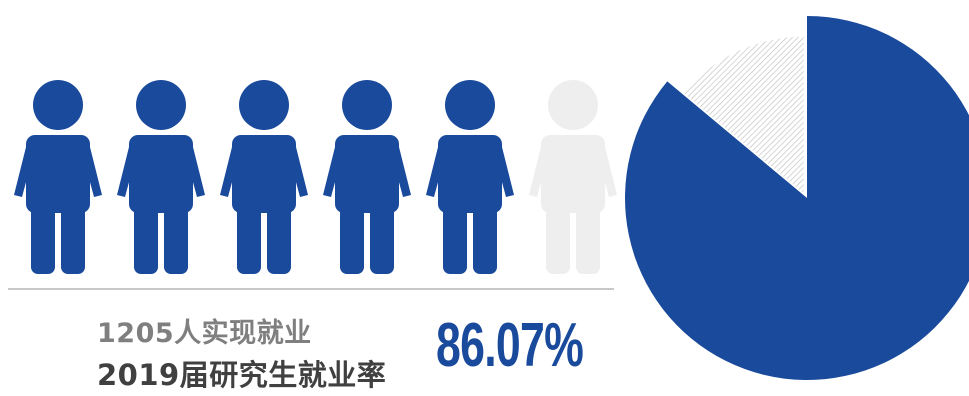 The height and width of the screenshot is (396, 969). I want to click on employment-rate-wrapper: 86.07%, so click(510, 346).